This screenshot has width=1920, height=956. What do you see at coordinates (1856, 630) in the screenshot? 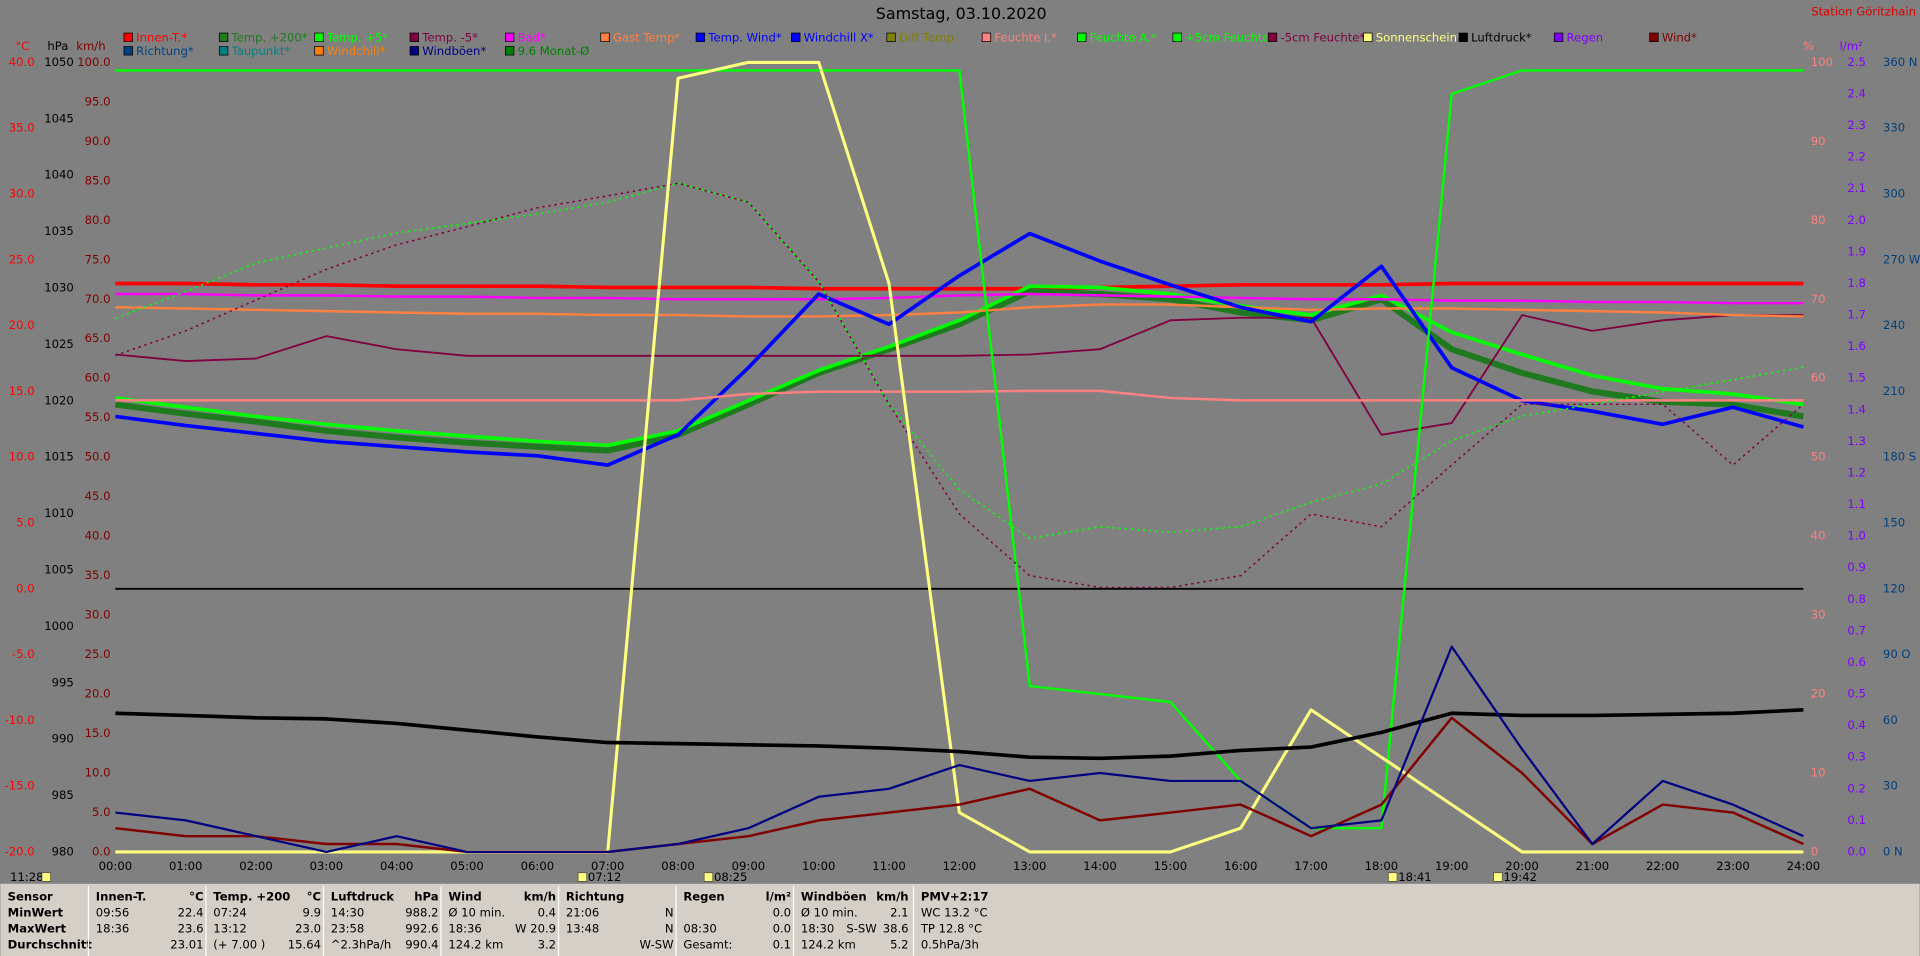
I see `y-tick-label: 0.7` at bounding box center [1856, 630].